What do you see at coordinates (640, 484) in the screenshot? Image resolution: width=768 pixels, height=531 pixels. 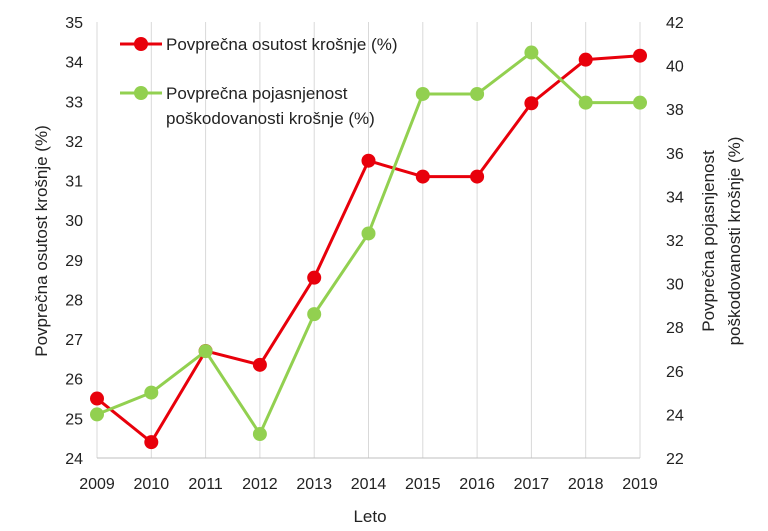 I see `x-tick-label: 2019` at bounding box center [640, 484].